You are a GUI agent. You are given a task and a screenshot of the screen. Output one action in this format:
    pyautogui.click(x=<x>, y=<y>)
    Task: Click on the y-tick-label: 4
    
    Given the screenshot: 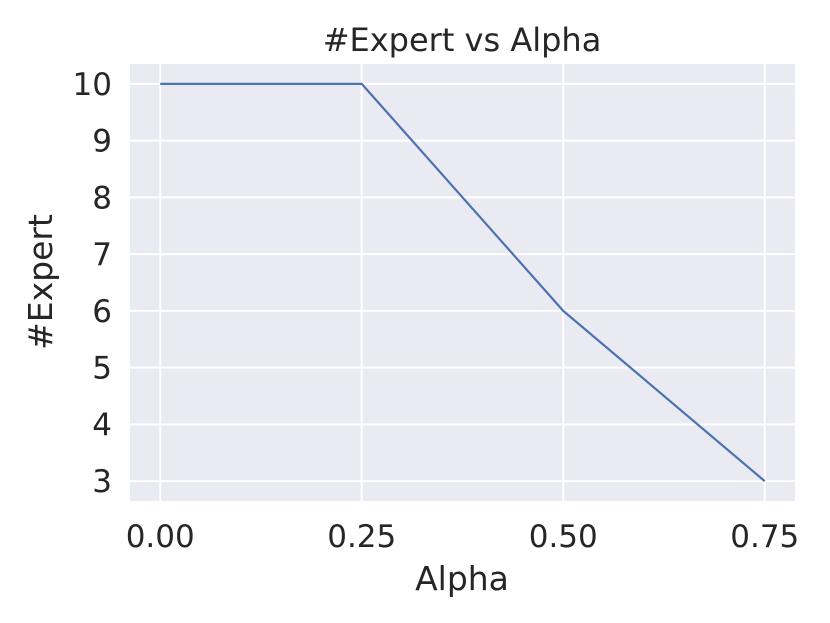 What is the action you would take?
    pyautogui.click(x=102, y=425)
    